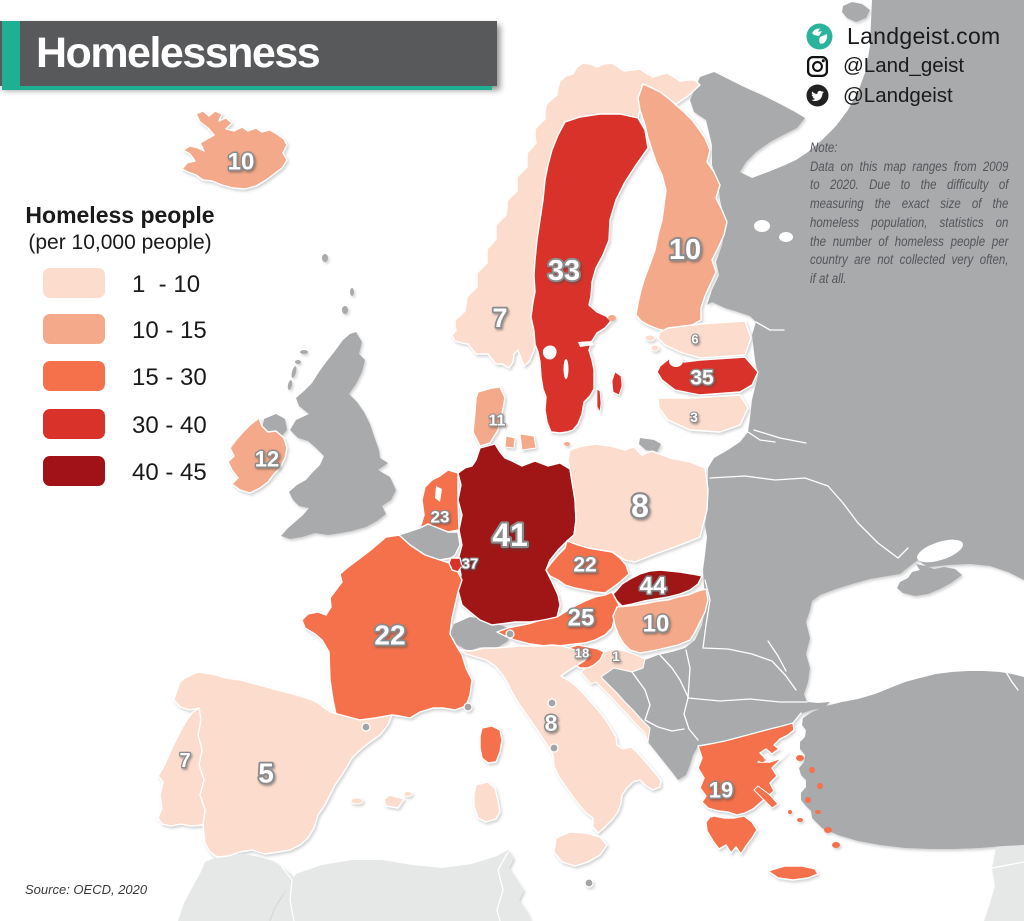  I want to click on svg-text: 19, so click(721, 790).